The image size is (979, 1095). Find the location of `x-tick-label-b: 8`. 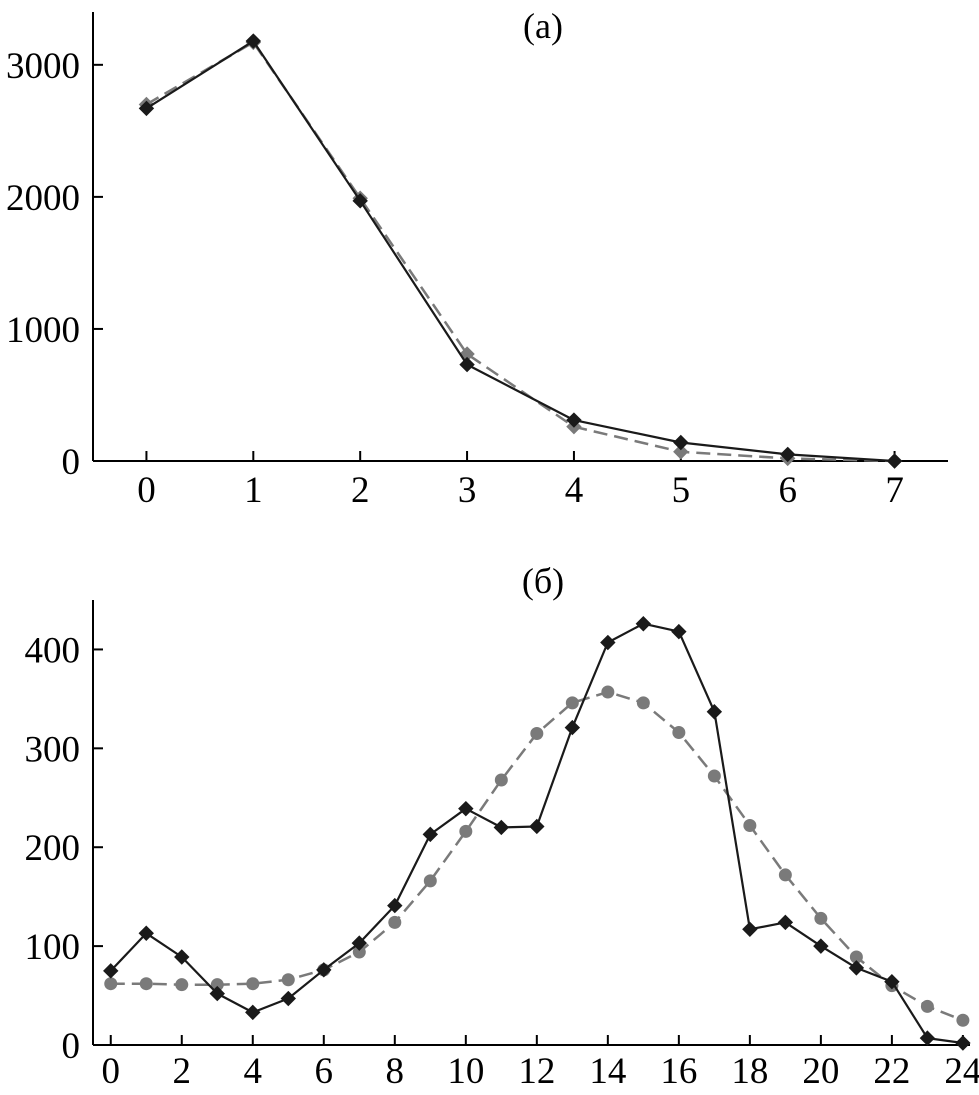

x-tick-label-b: 8 is located at coordinates (395, 1071).